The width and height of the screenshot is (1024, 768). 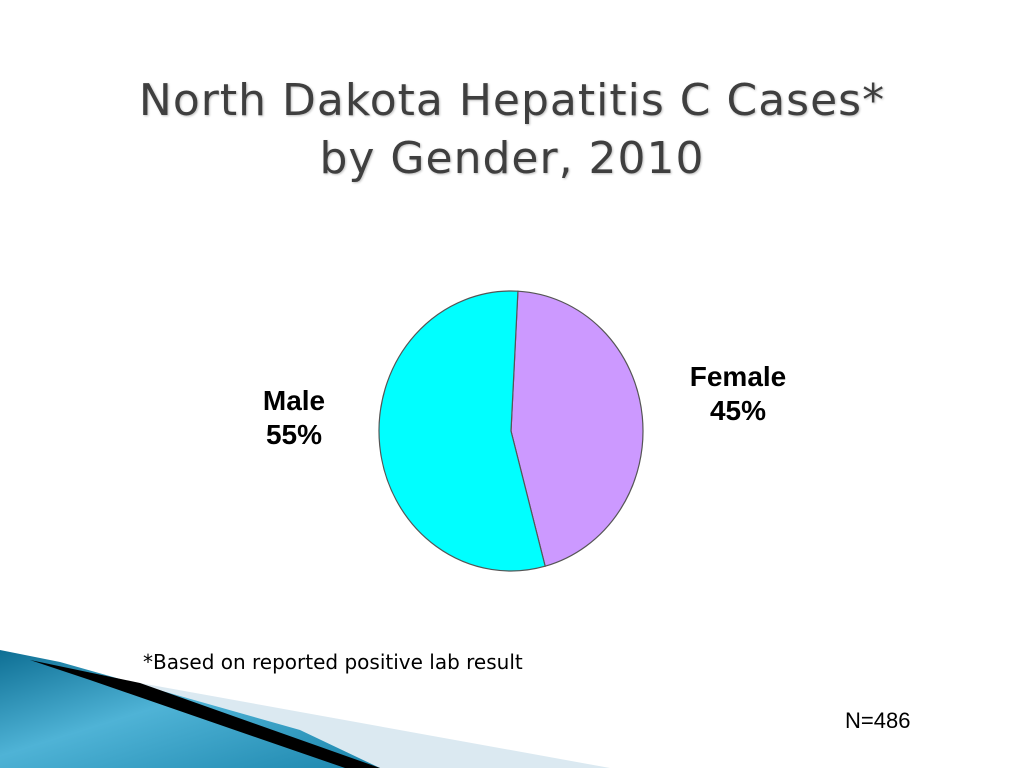 What do you see at coordinates (738, 376) in the screenshot?
I see `female-label-name: Female` at bounding box center [738, 376].